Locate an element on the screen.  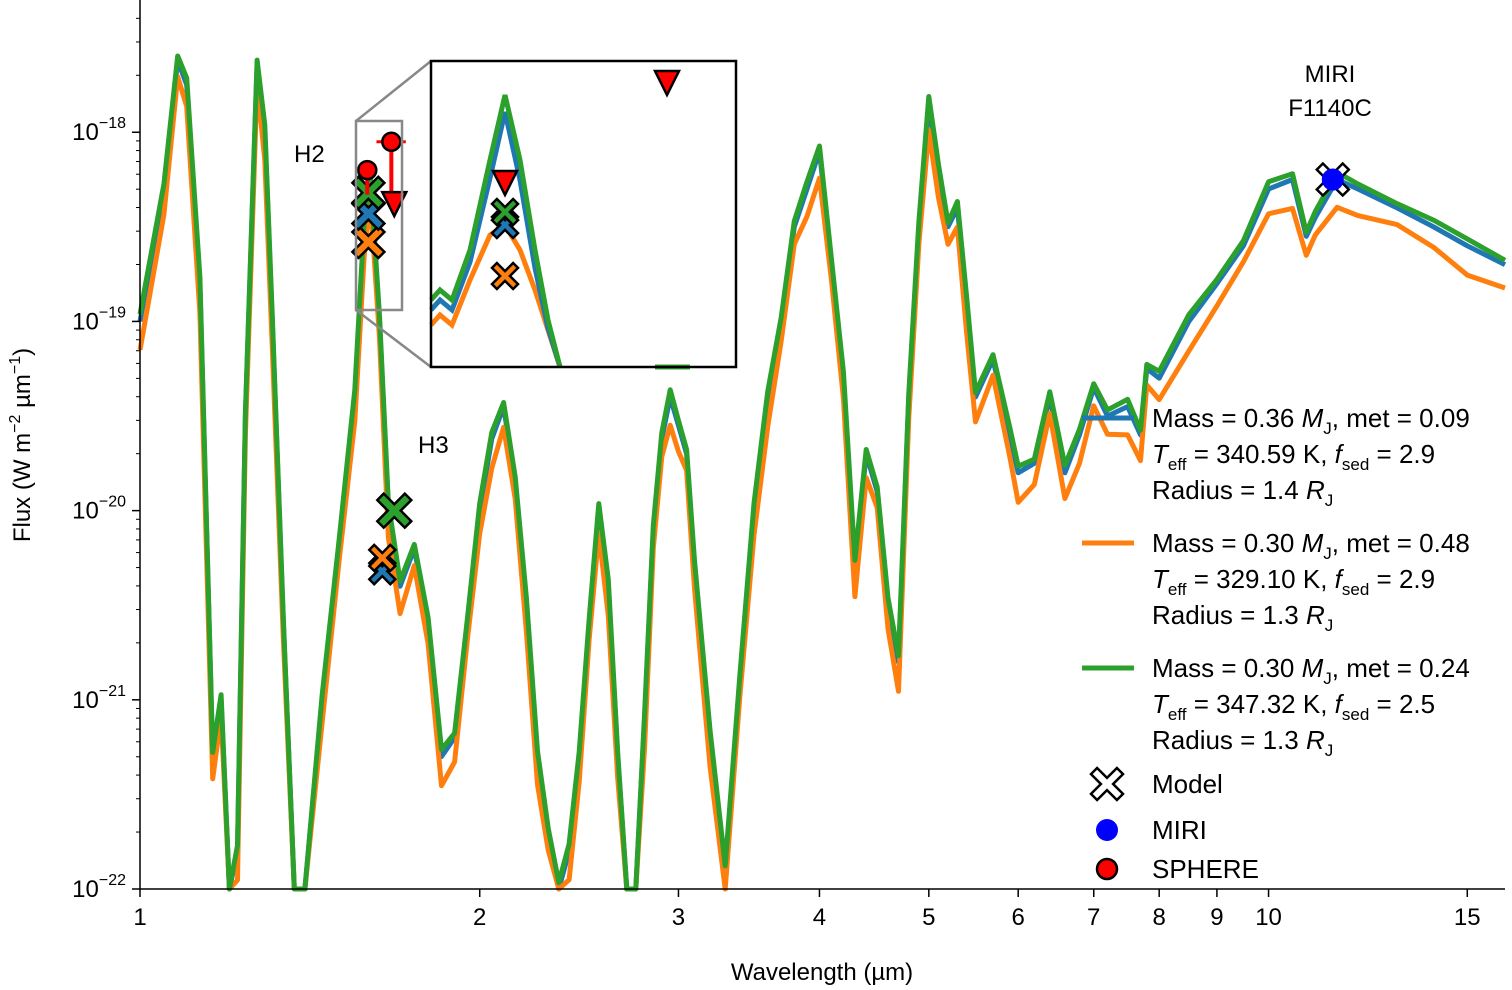
annotation-h2: H2 is located at coordinates (309, 154).